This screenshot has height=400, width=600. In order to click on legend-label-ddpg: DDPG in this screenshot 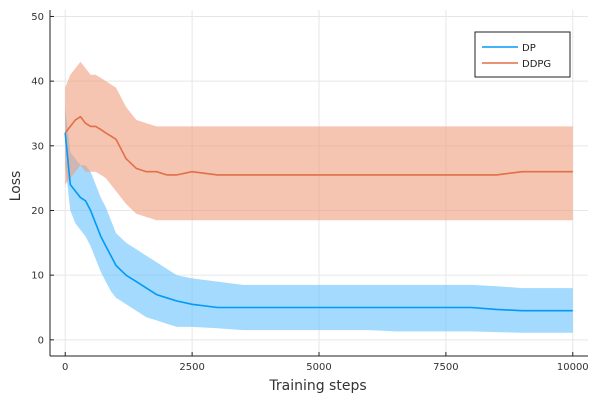, I will do `click(536, 64)`.